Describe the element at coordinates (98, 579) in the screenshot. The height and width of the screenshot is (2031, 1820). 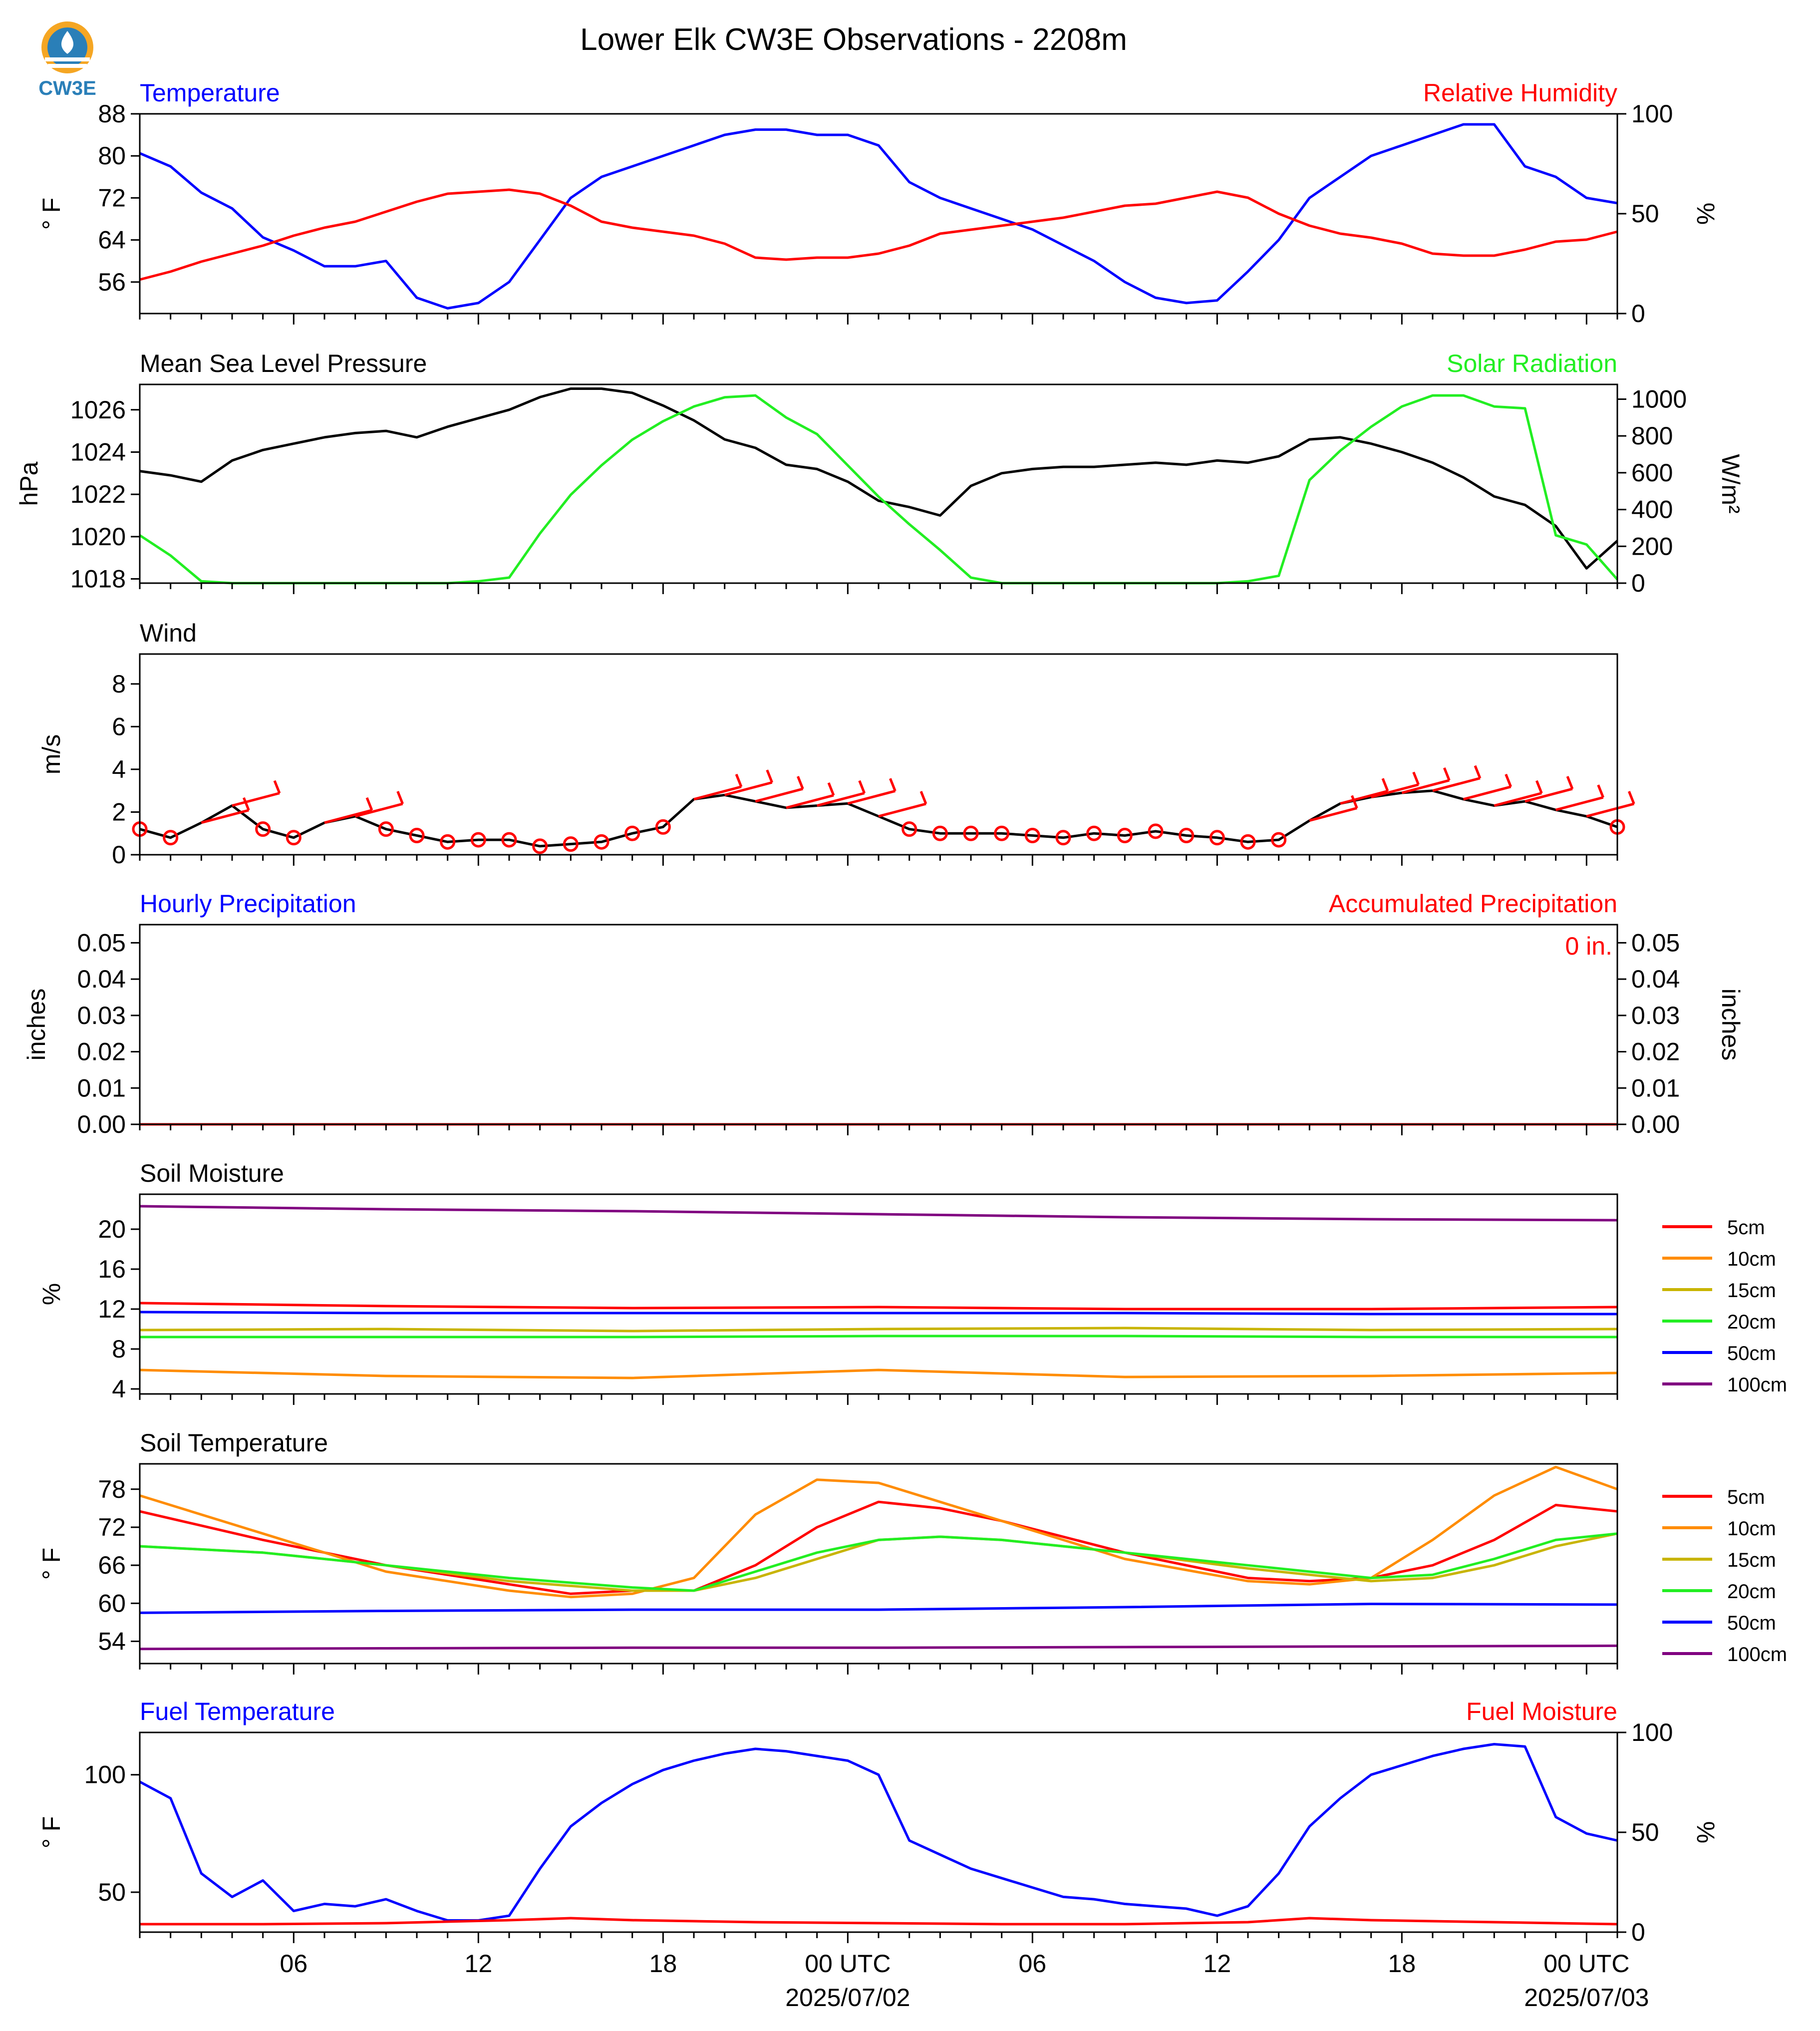
I see `y-tick-label: 1018` at that location.